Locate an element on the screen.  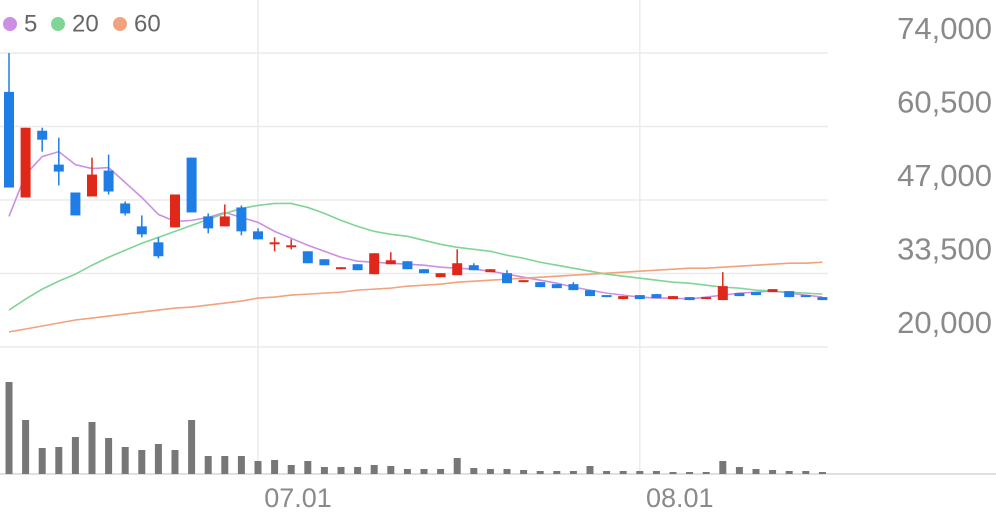
x-tick-label: 07.01 is located at coordinates (298, 498).